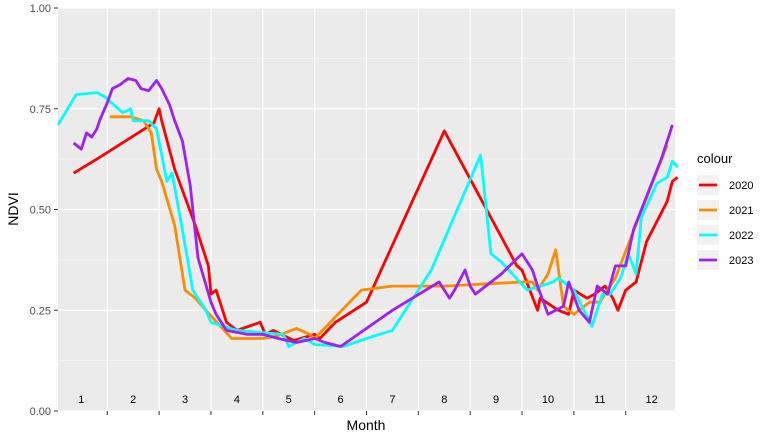 This screenshot has height=442, width=773. I want to click on month-label: 6, so click(341, 400).